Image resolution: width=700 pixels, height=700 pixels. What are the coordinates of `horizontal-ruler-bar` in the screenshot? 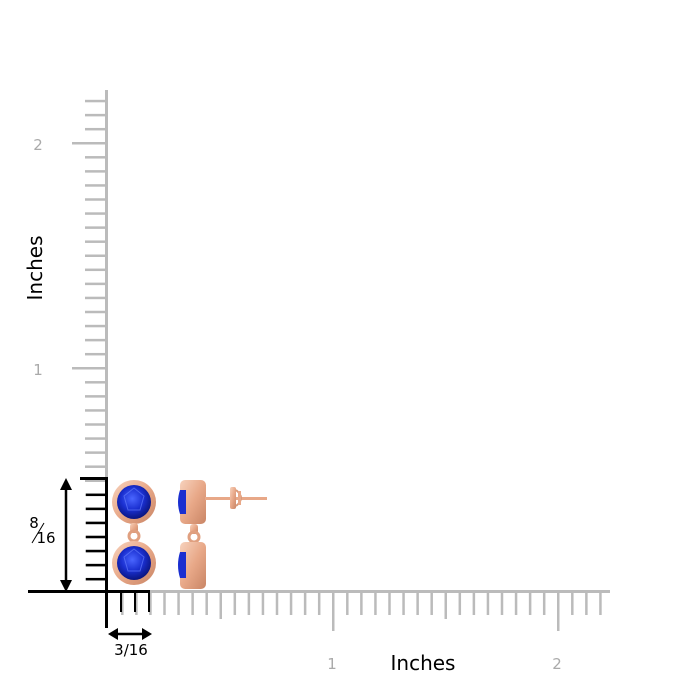 It's located at (359, 591).